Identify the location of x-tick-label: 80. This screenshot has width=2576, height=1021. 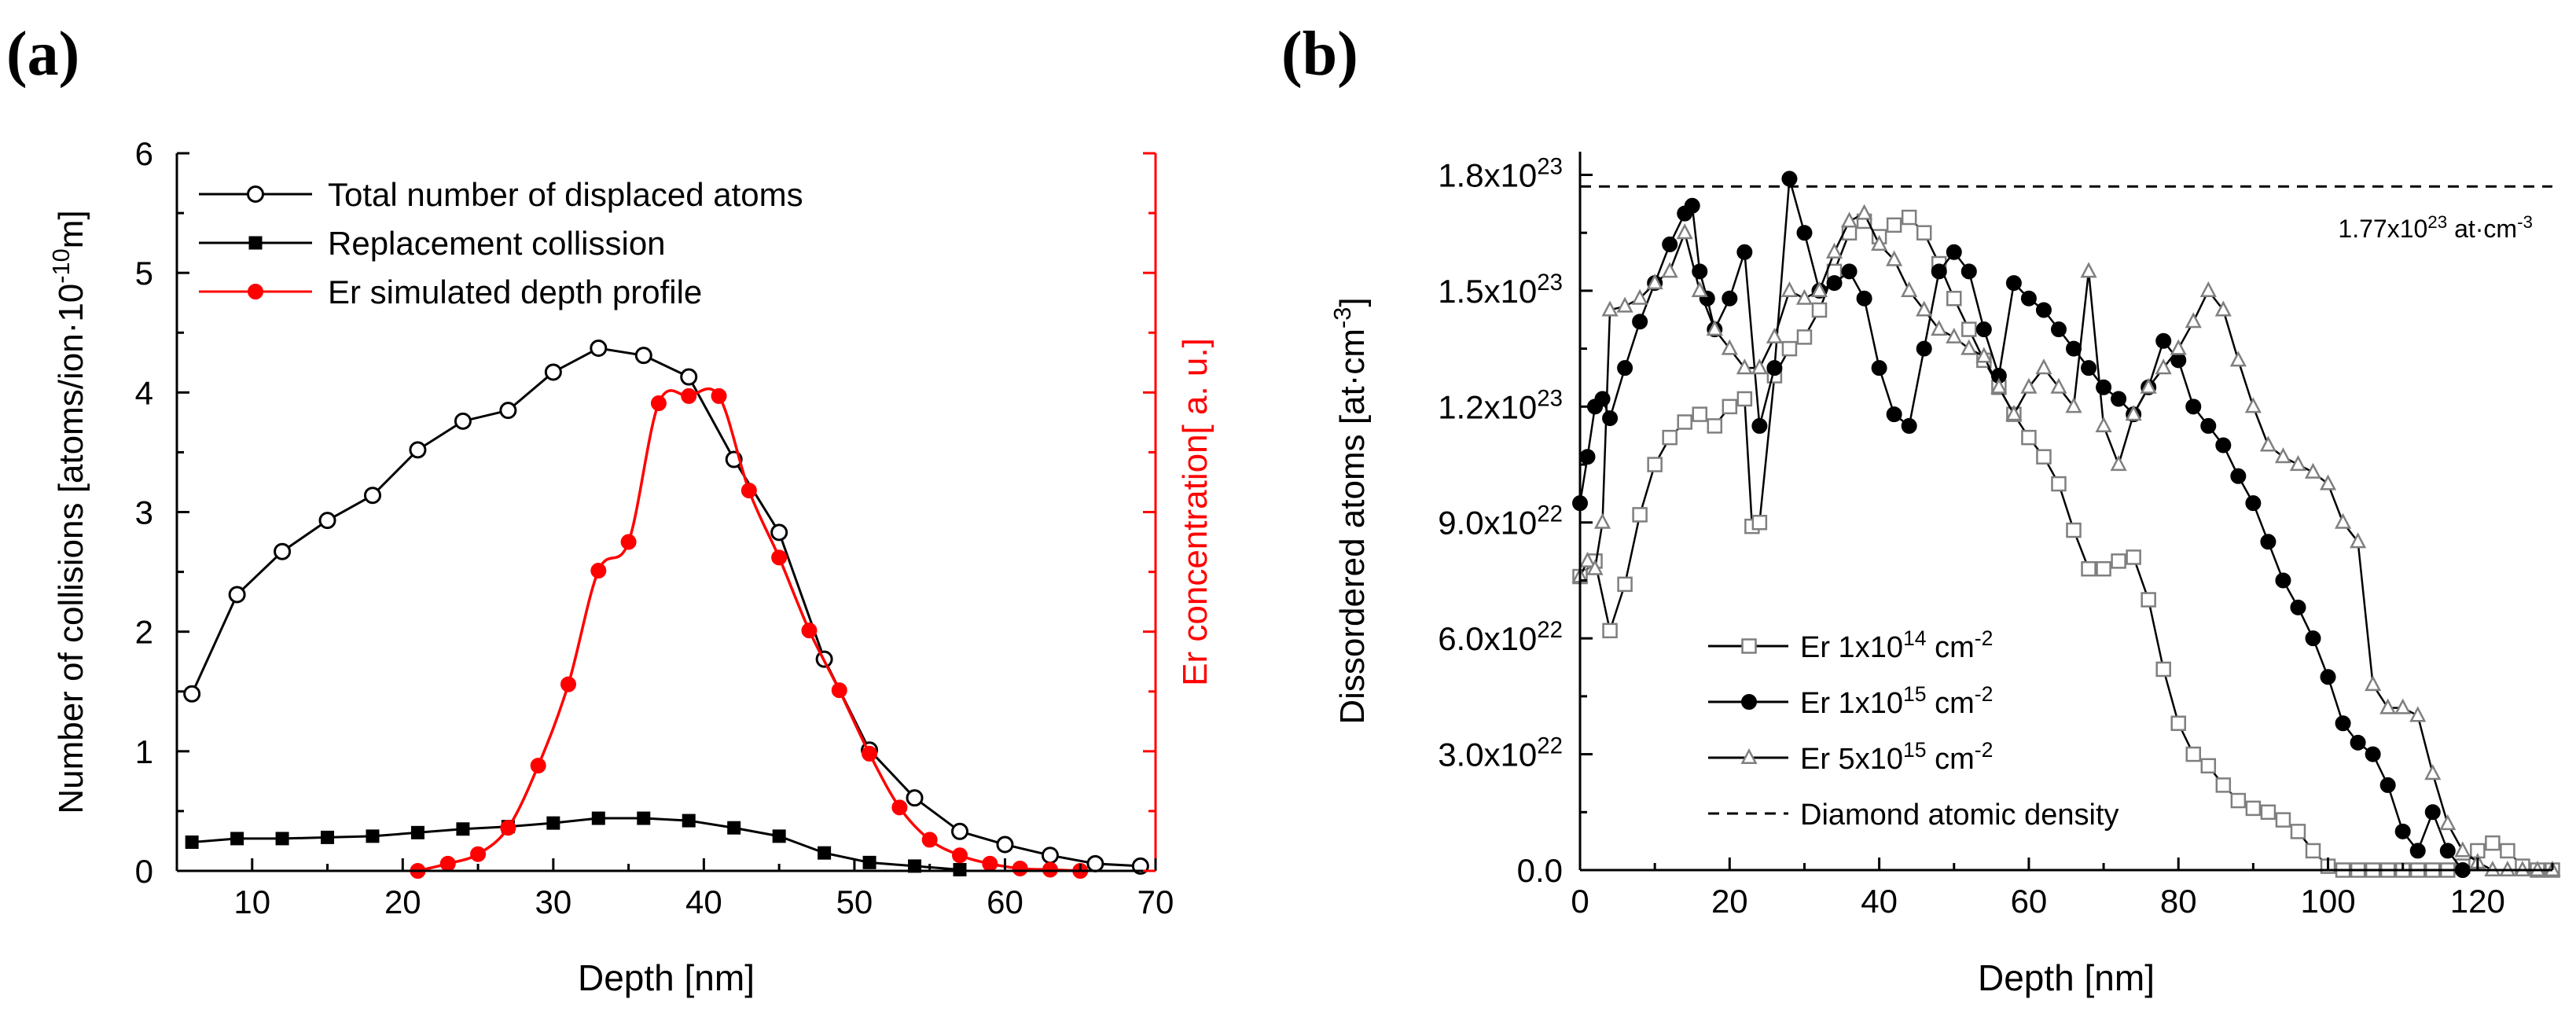
(2178, 901).